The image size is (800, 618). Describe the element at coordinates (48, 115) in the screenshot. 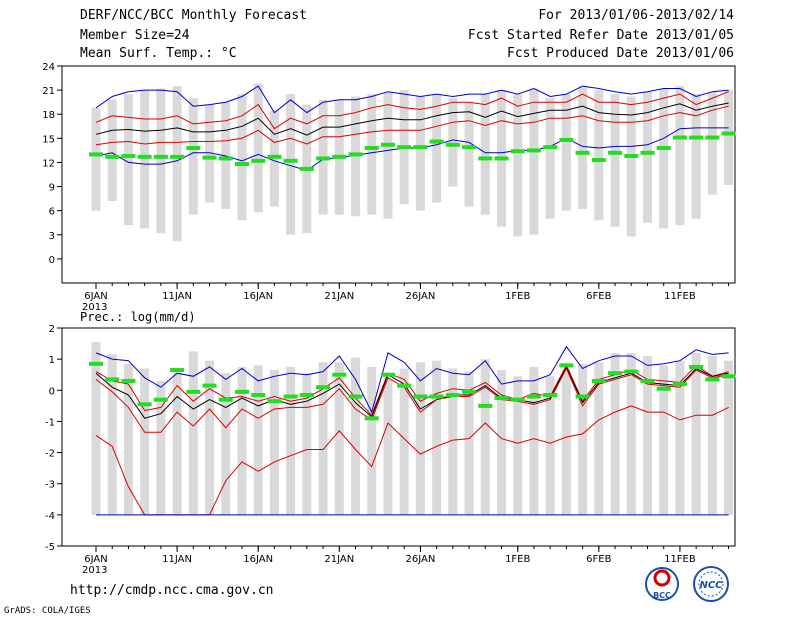

I see `y-tick-label: 18` at that location.